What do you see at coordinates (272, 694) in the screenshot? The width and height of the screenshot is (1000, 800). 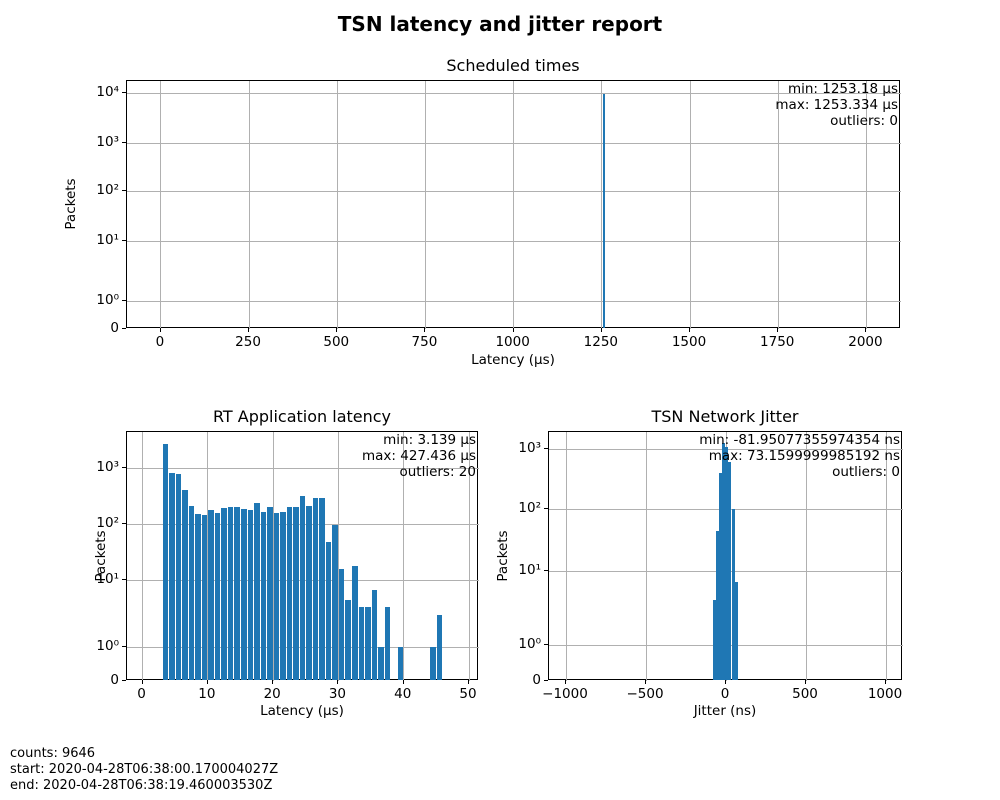 I see `x-tick-label: 20` at bounding box center [272, 694].